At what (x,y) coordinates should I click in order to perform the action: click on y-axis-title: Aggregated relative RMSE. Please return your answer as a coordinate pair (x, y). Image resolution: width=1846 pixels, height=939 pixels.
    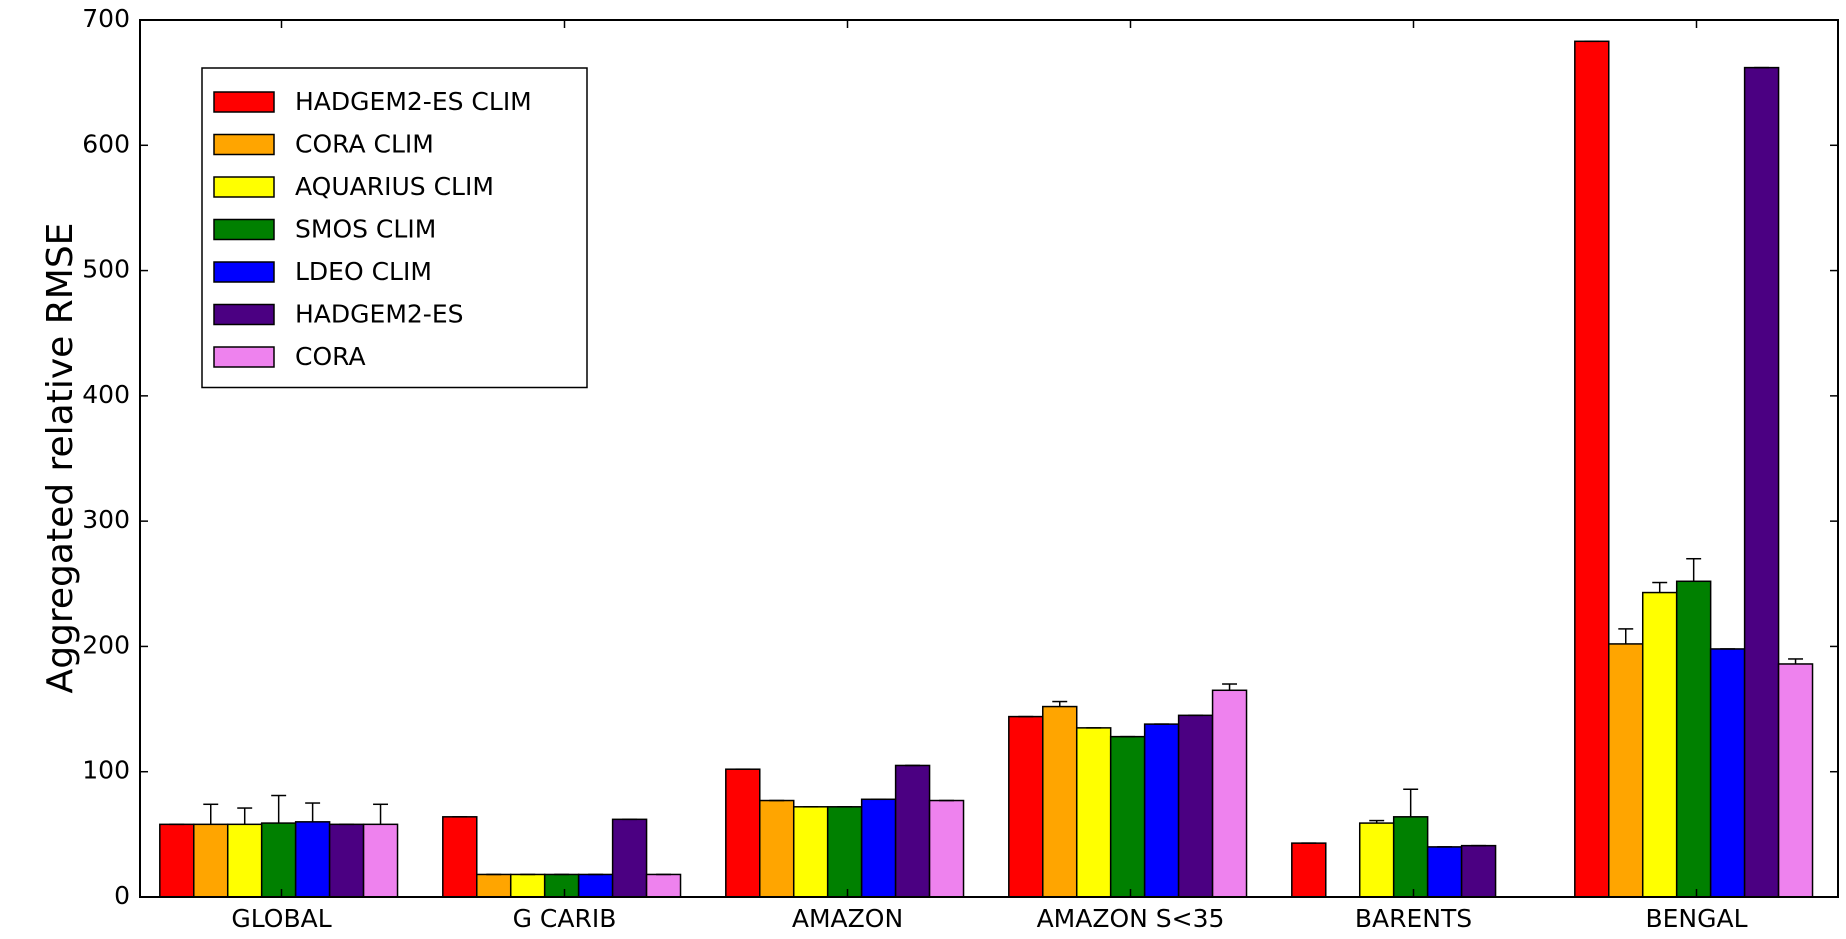
    Looking at the image, I should click on (60, 458).